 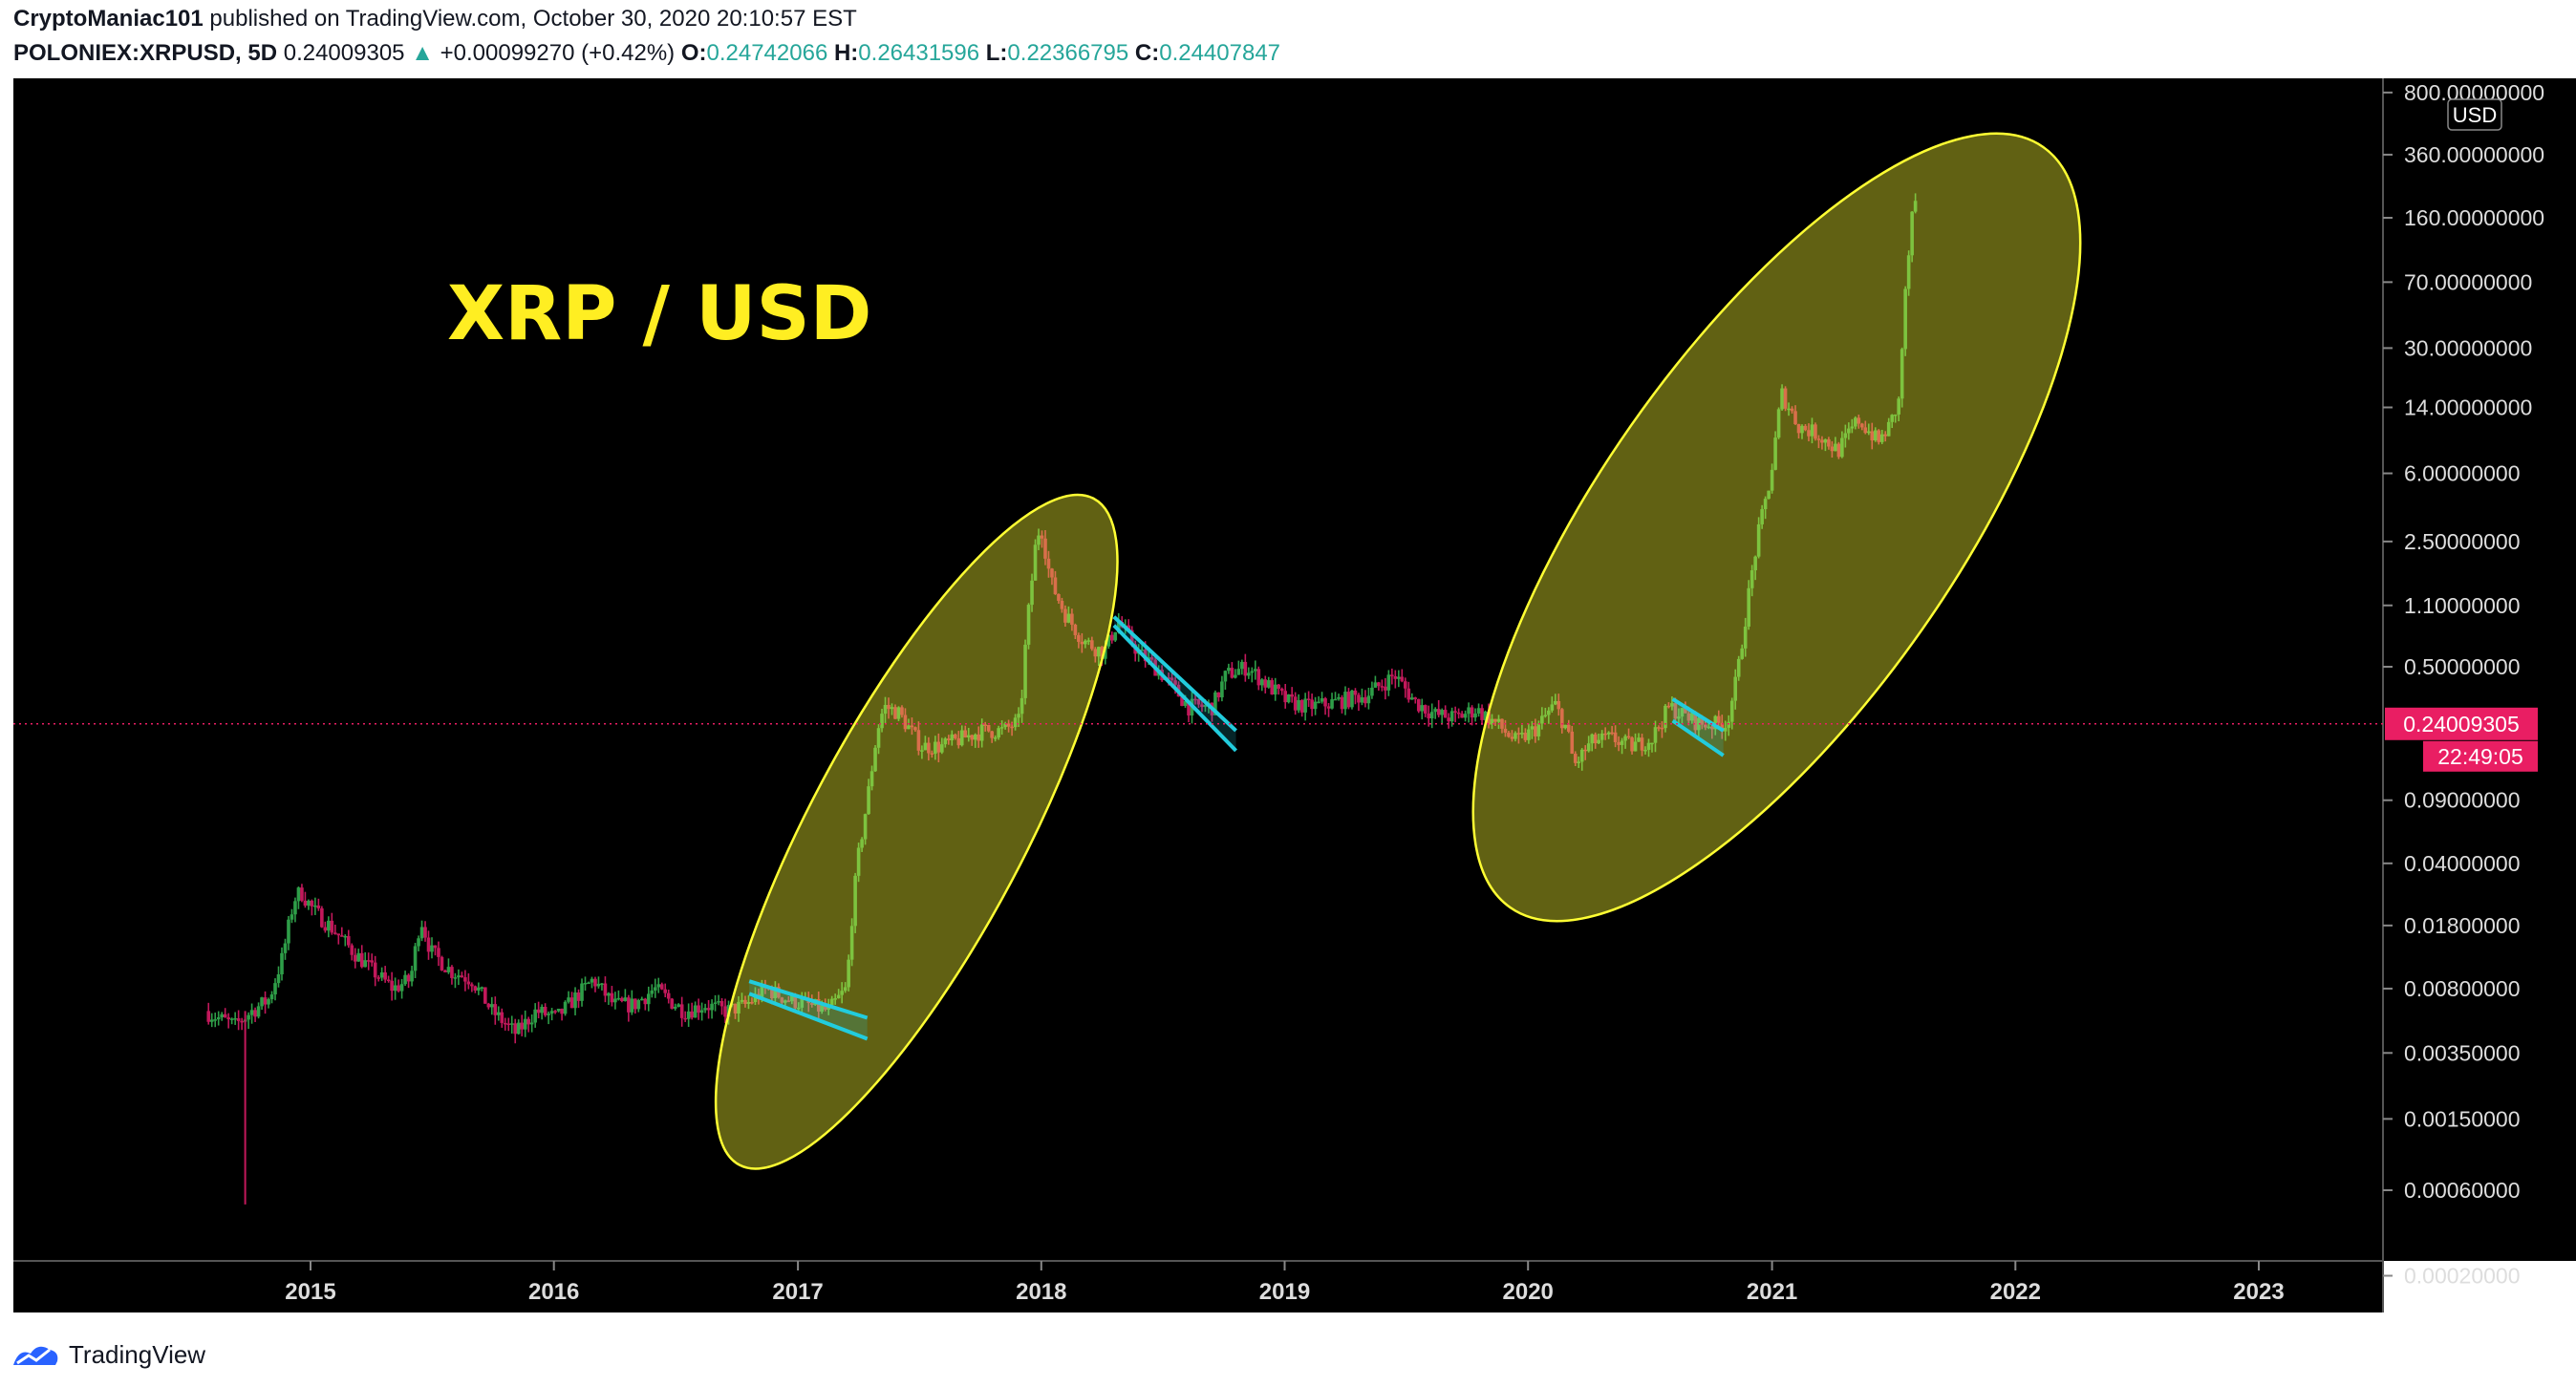 What do you see at coordinates (137, 1354) in the screenshot?
I see `tradingview-brand: TradingView` at bounding box center [137, 1354].